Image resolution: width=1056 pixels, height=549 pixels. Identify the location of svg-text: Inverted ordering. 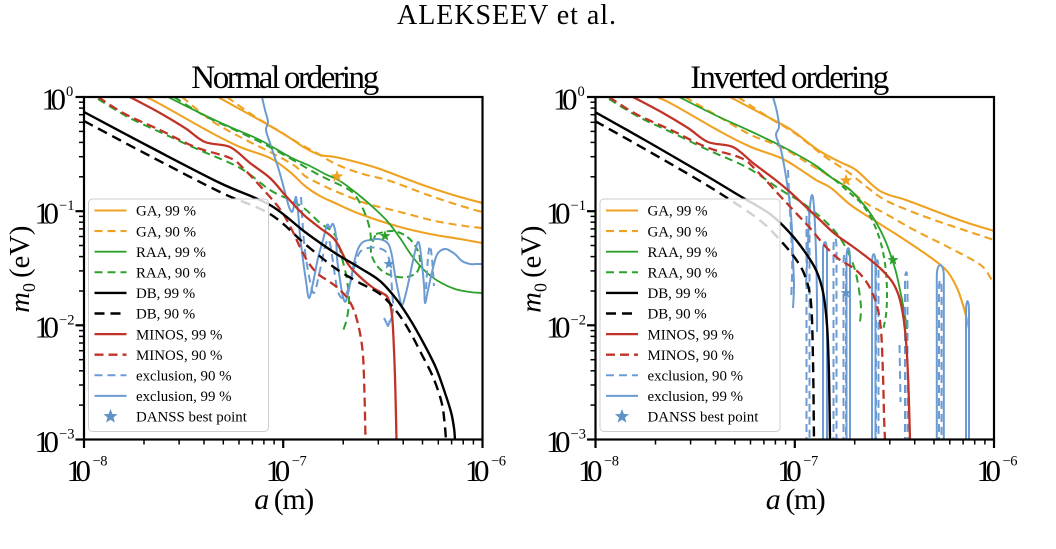
(789, 78).